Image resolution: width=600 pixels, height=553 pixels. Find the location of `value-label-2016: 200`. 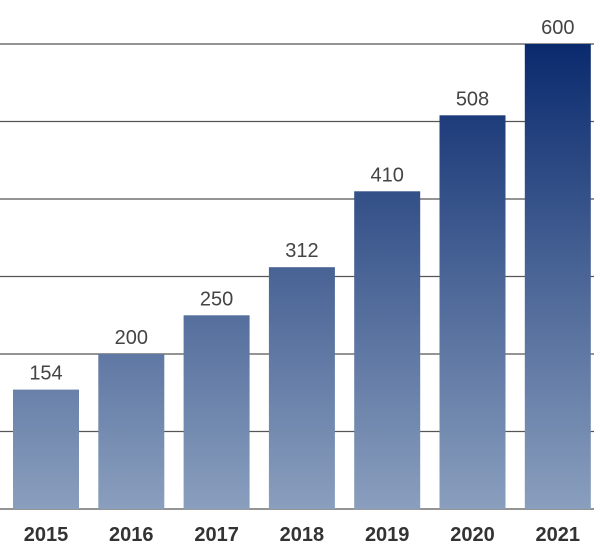

value-label-2016: 200 is located at coordinates (131, 338).